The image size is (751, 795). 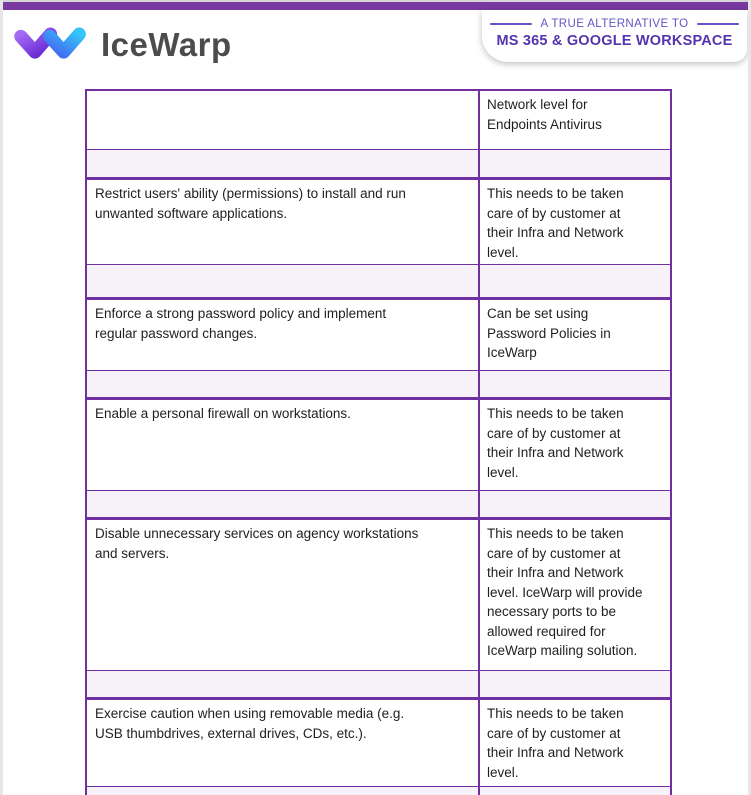 What do you see at coordinates (375, 6) in the screenshot?
I see `top-accent-bar` at bounding box center [375, 6].